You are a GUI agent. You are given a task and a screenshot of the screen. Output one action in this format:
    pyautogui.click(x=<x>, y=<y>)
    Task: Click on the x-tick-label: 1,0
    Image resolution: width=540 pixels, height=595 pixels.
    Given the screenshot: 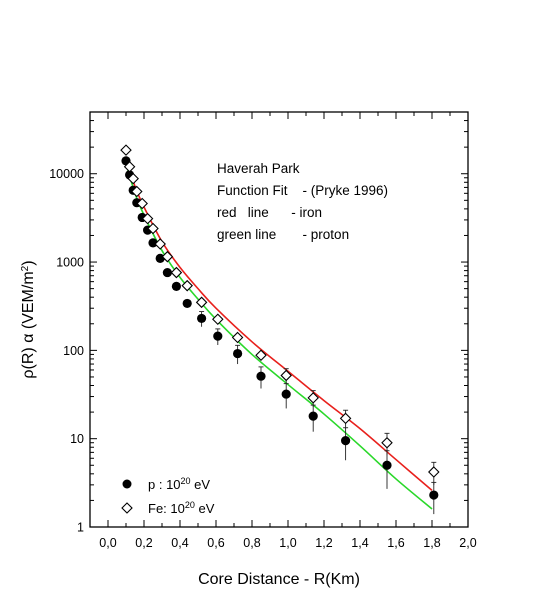 What is the action you would take?
    pyautogui.click(x=287, y=543)
    